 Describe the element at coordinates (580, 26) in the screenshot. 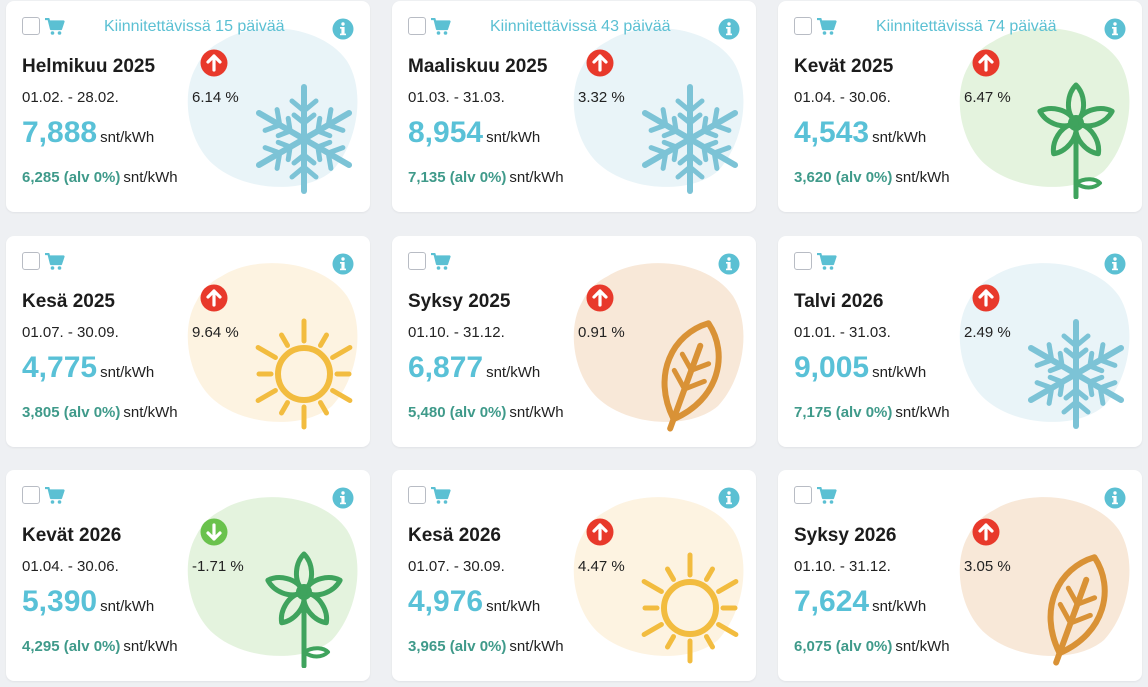

I see `pin-availability-label: Kiinnitettävissä 43 päivää` at that location.